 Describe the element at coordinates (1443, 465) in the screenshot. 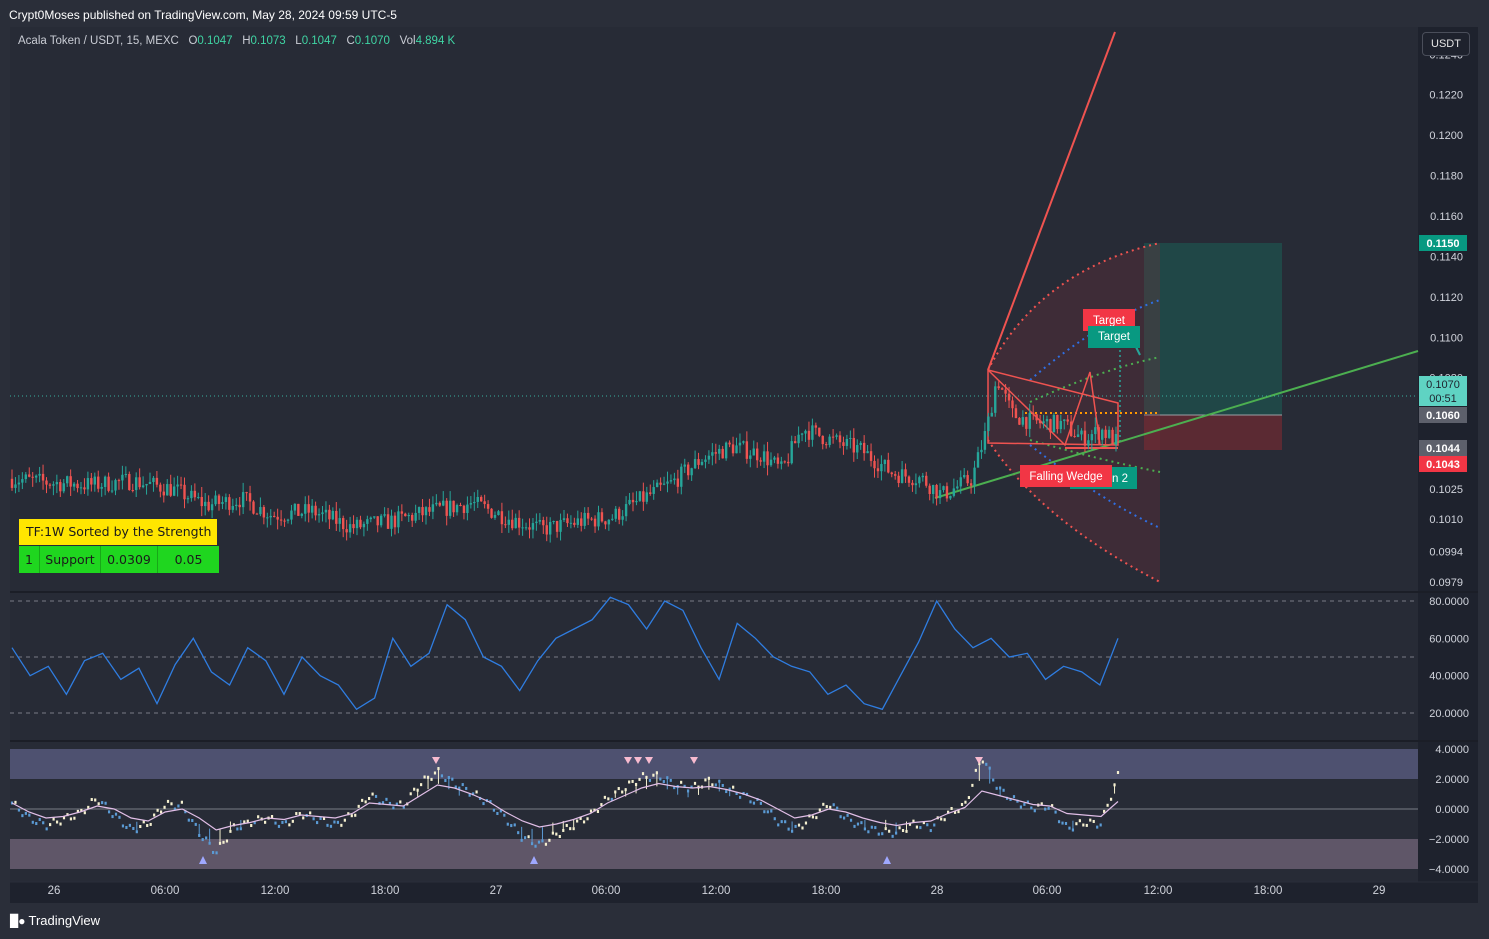

I see `badge-stop-text: 0.1043` at that location.